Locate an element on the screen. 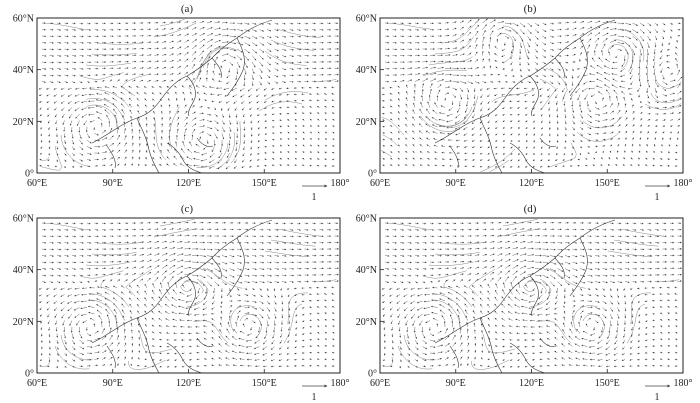  y-tick-label: 20°N is located at coordinates (366, 122).